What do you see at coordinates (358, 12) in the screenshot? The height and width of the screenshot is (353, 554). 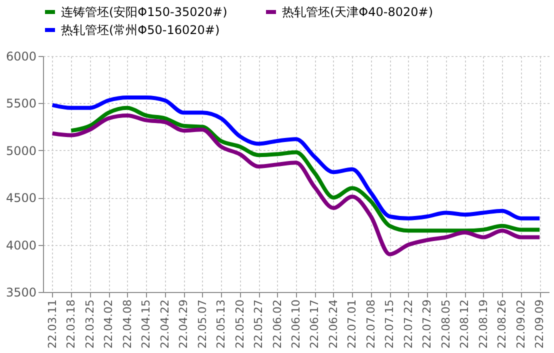 I see `legend-label: 热轧管坯(天津Φ40-8020#)` at bounding box center [358, 12].